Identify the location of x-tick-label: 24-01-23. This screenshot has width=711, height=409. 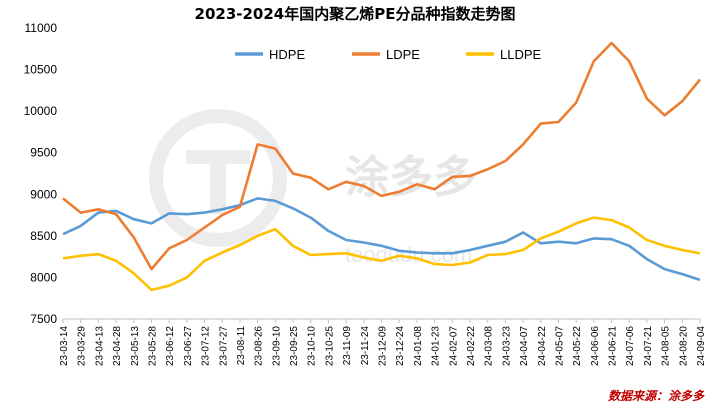
(436, 346).